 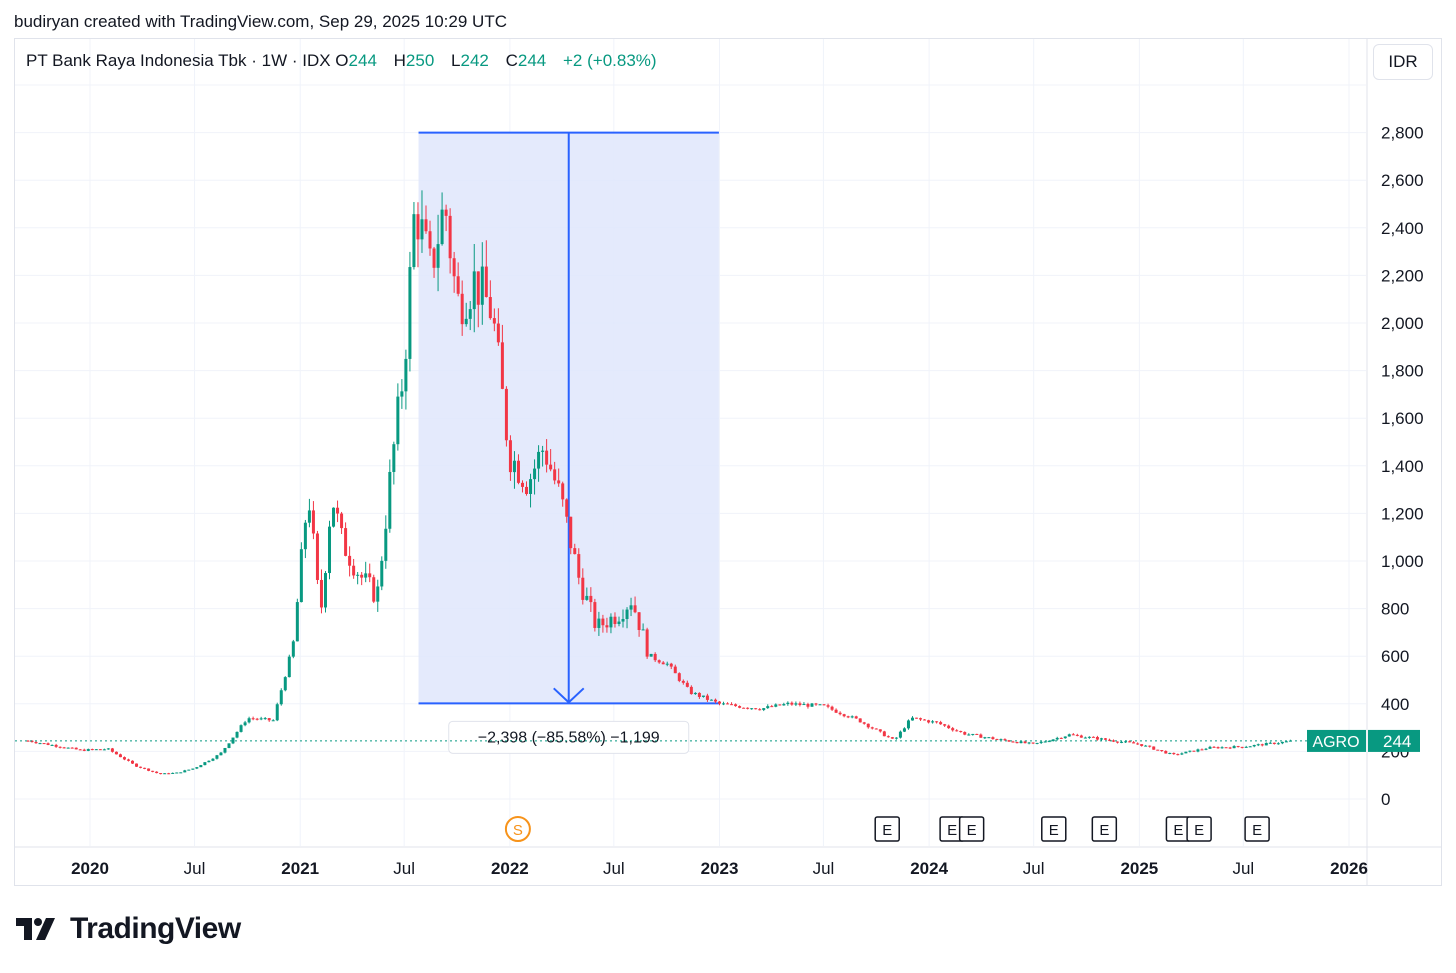 What do you see at coordinates (128, 929) in the screenshot?
I see `tradingview-brand: TradingView` at bounding box center [128, 929].